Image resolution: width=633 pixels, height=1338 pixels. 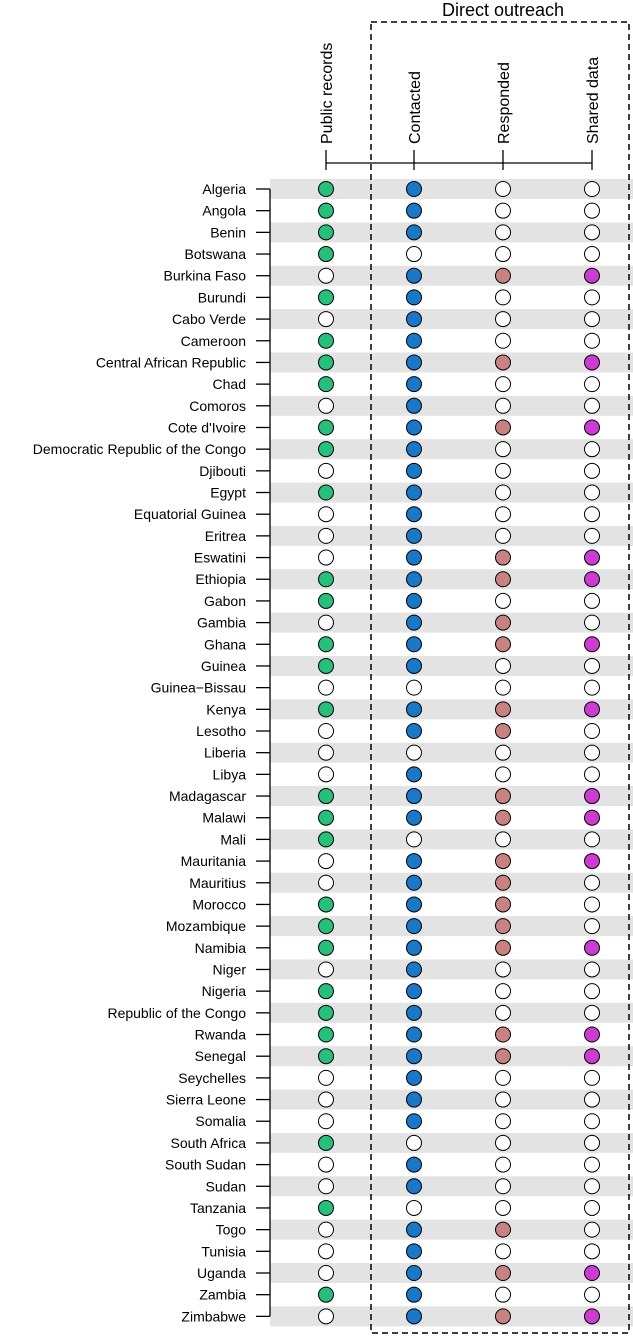 What do you see at coordinates (225, 536) in the screenshot?
I see `country-label: Eritrea` at bounding box center [225, 536].